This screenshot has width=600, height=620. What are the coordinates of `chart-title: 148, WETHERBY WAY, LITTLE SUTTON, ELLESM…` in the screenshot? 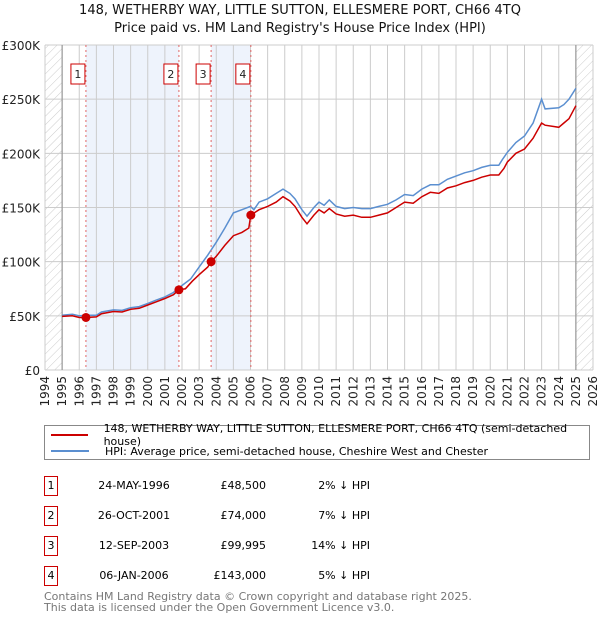 It's located at (300, 10).